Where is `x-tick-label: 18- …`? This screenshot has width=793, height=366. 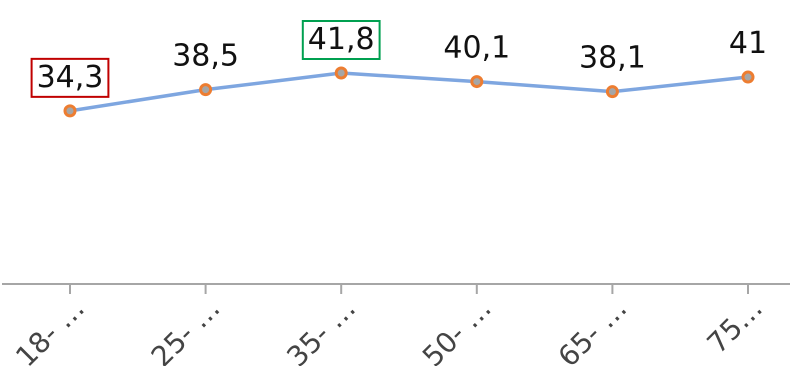 x-tick-label: 18- … is located at coordinates (50, 329).